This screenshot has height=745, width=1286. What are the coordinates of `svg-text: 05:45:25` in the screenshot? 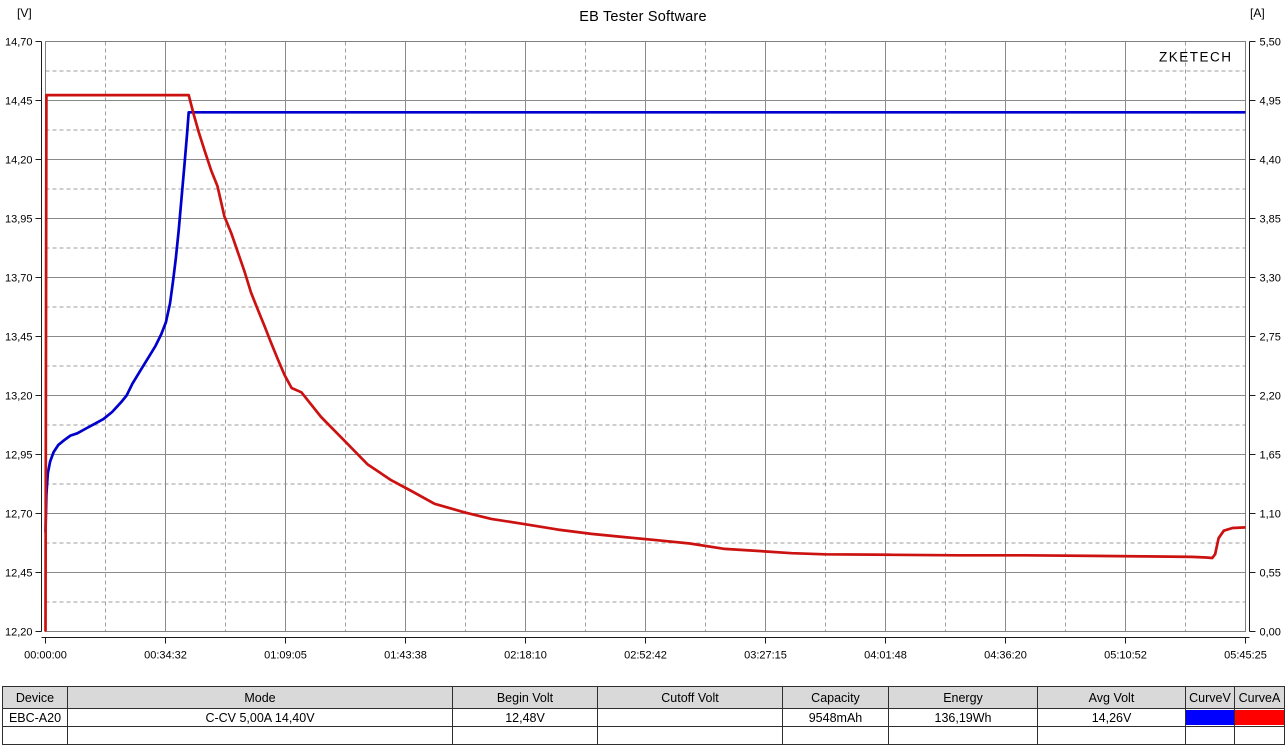 It's located at (1245, 656).